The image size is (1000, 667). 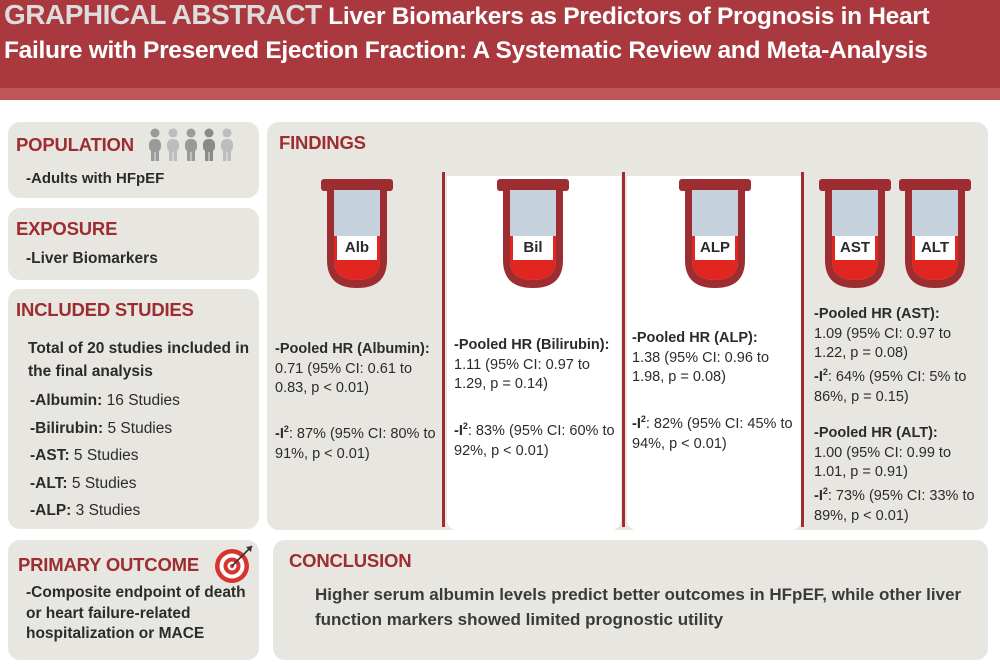 I want to click on graphical-abstract-label: GRAPHICAL ABSTRACT, so click(x=163, y=15).